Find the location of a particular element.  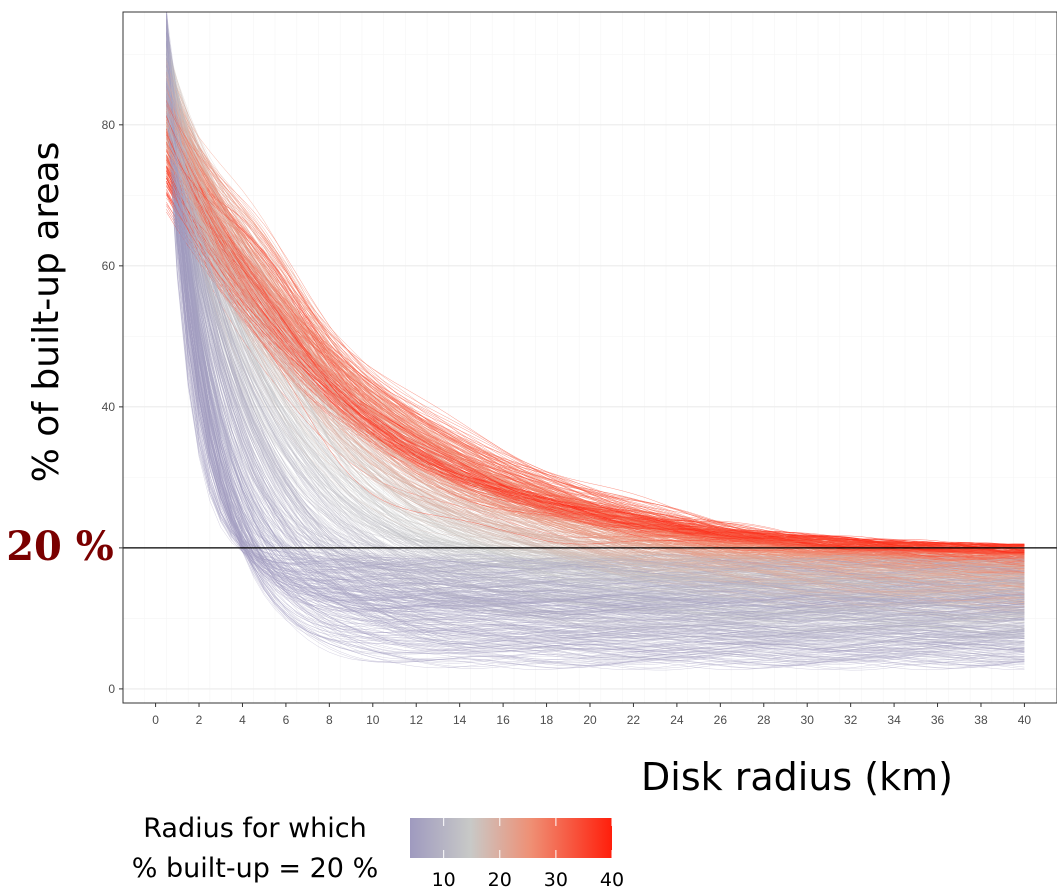

y-tick-label: 40 is located at coordinates (109, 407).